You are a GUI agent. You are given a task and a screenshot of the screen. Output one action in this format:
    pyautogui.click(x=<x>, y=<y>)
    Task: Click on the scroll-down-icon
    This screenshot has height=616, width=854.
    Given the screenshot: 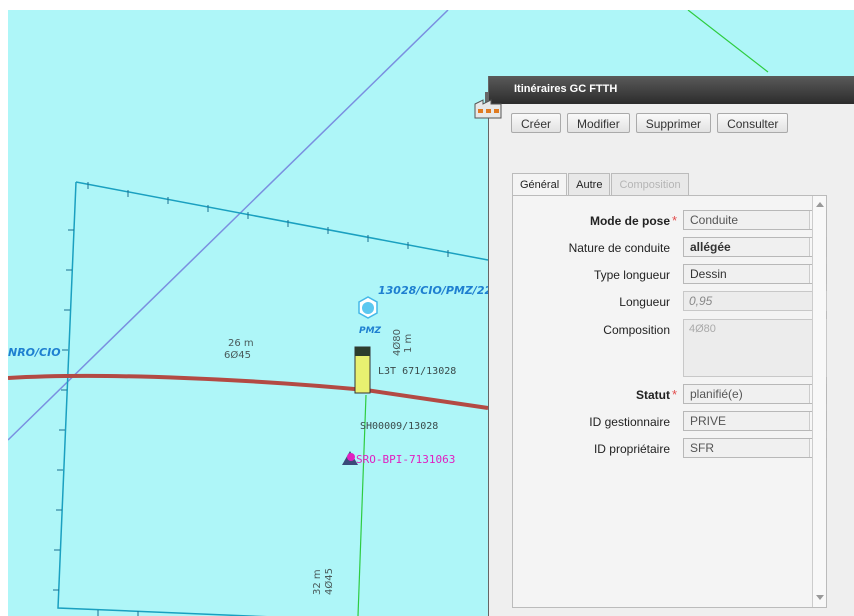 What is the action you would take?
    pyautogui.click(x=819, y=598)
    